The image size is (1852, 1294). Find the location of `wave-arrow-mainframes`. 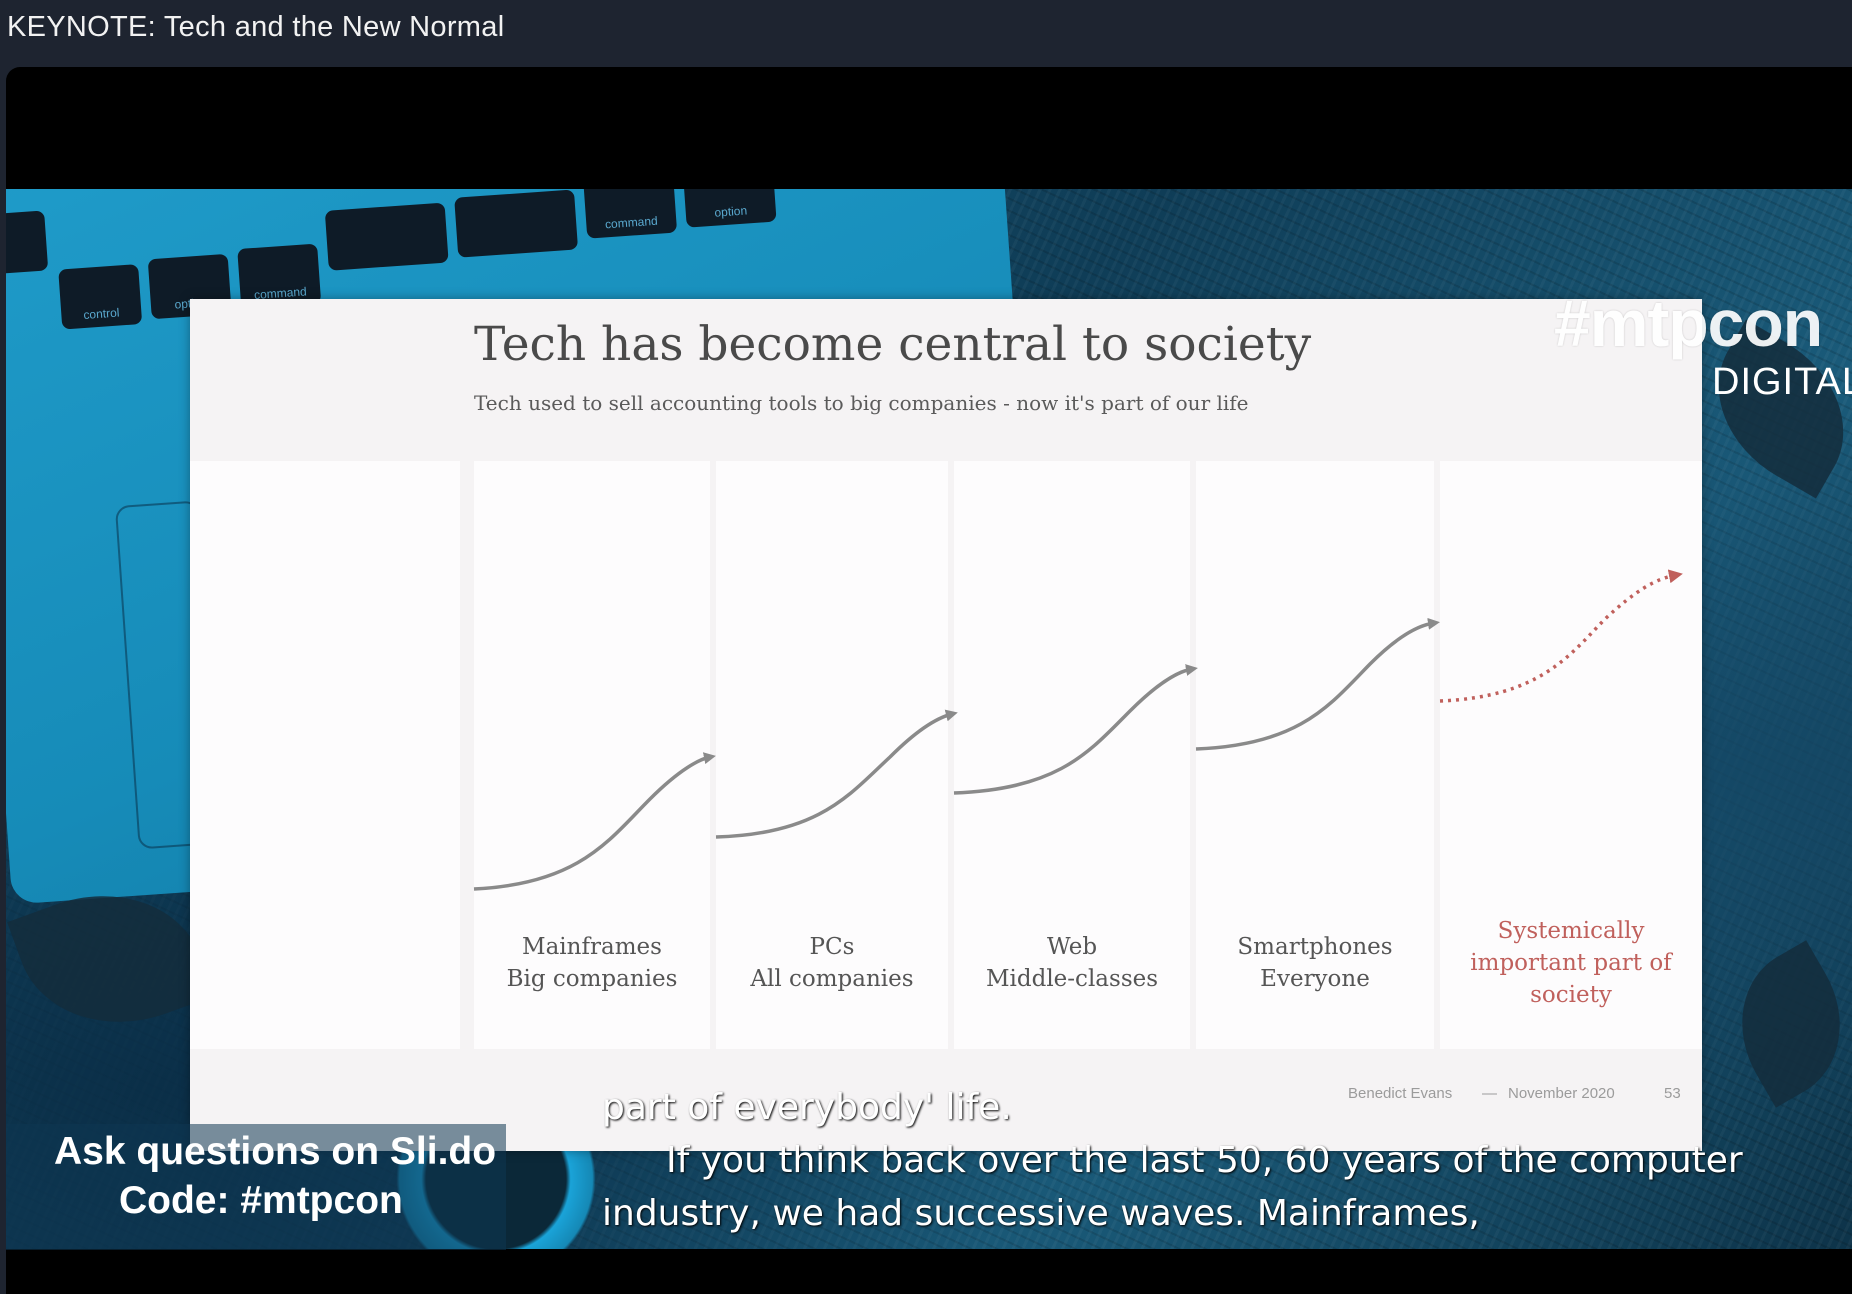

wave-arrow-mainframes is located at coordinates (594, 821).